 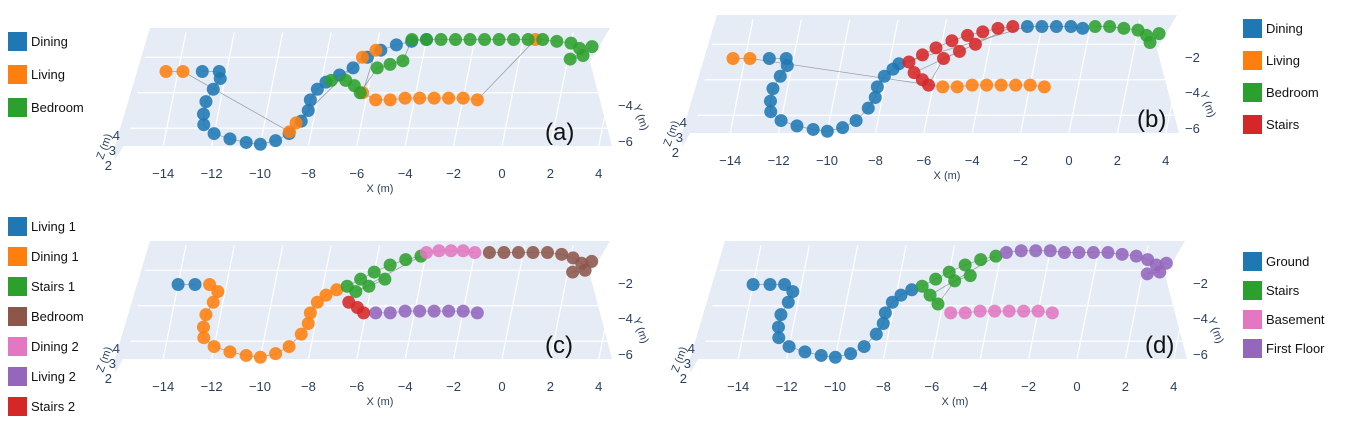 I want to click on x-tick-label: −4, so click(x=972, y=160).